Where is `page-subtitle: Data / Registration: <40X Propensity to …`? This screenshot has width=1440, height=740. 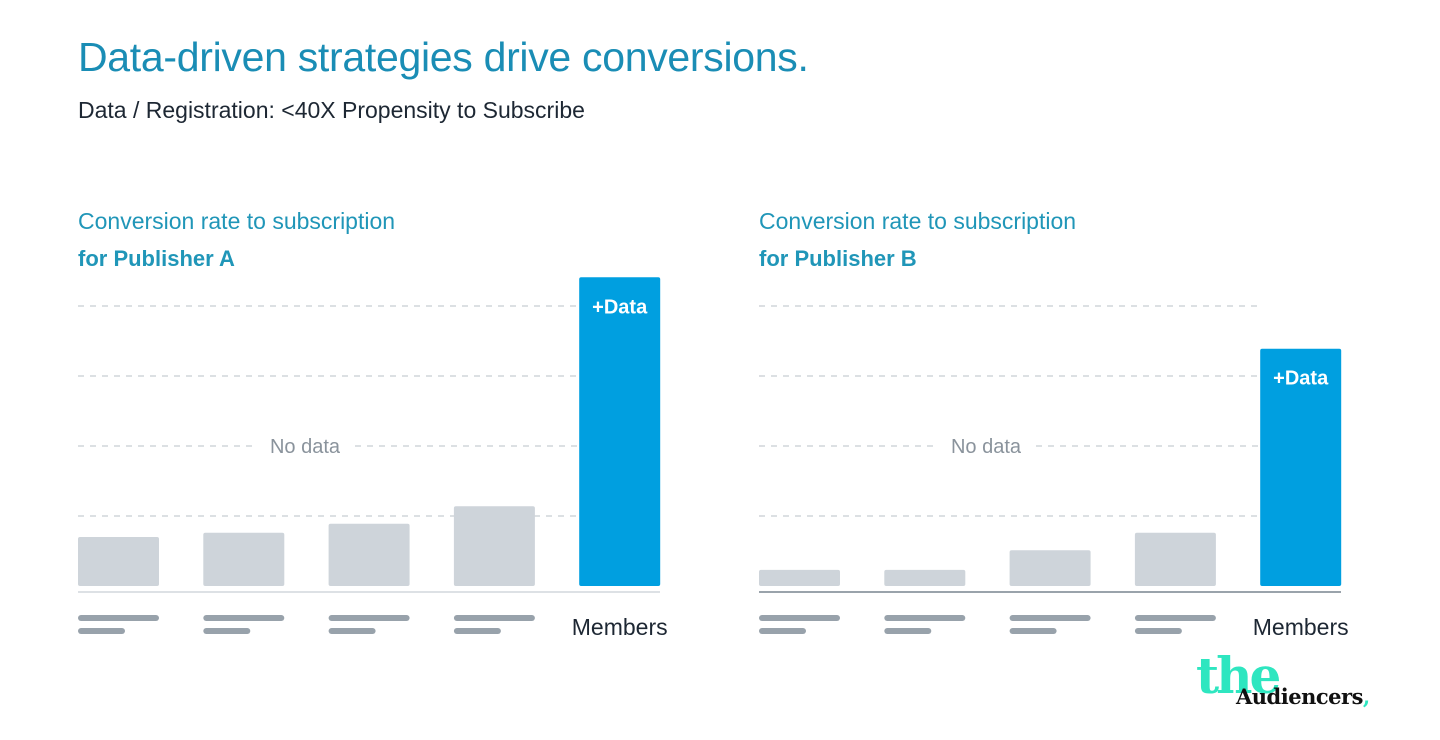 page-subtitle: Data / Registration: <40X Propensity to … is located at coordinates (331, 110).